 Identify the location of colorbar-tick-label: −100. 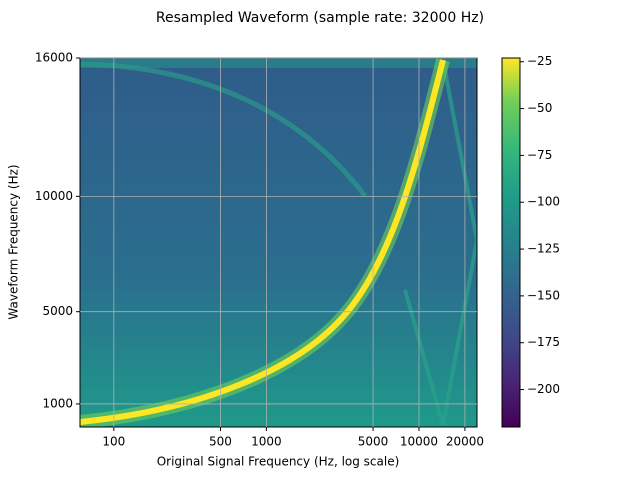
(543, 202).